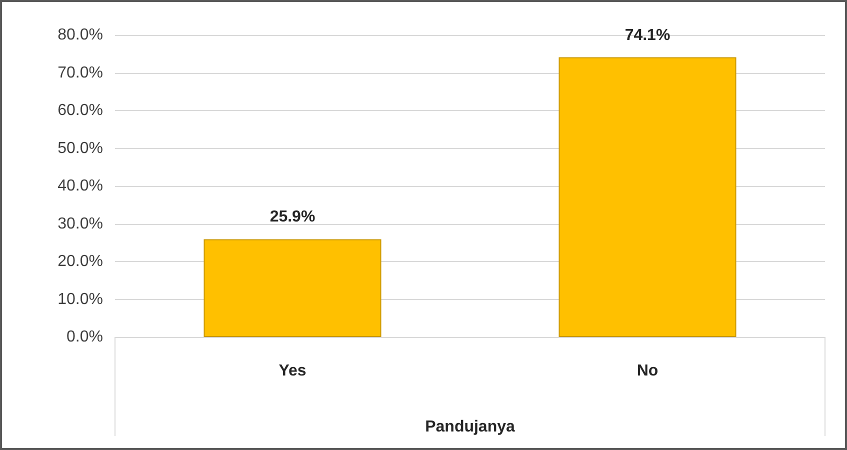 This screenshot has height=450, width=847. Describe the element at coordinates (84, 337) in the screenshot. I see `y-tick-label: 0.0%` at that location.